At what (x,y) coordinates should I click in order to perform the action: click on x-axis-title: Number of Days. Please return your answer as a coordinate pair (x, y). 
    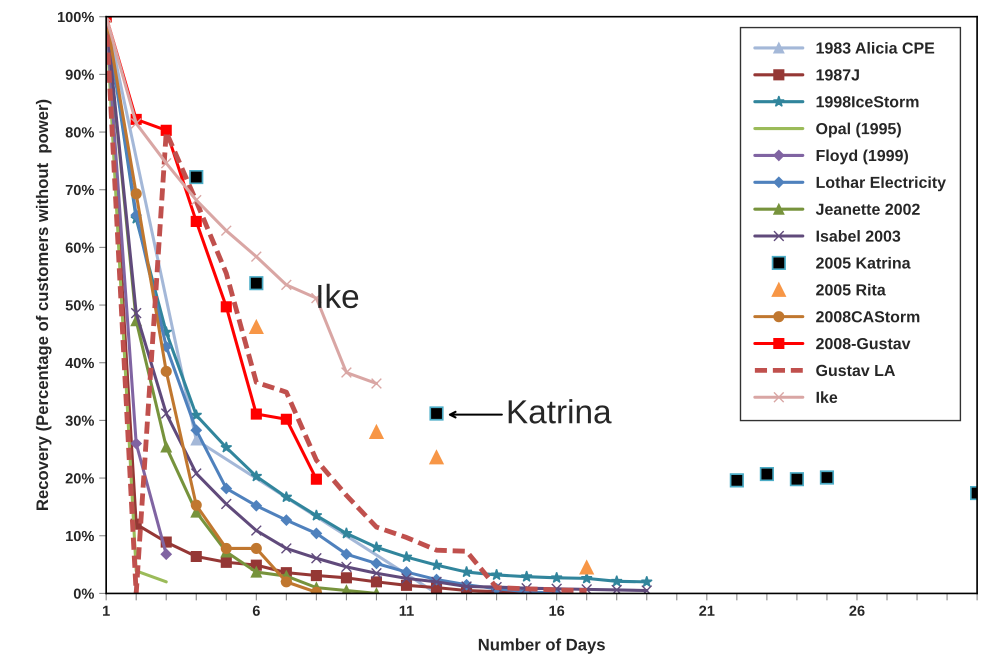
    Looking at the image, I should click on (541, 646).